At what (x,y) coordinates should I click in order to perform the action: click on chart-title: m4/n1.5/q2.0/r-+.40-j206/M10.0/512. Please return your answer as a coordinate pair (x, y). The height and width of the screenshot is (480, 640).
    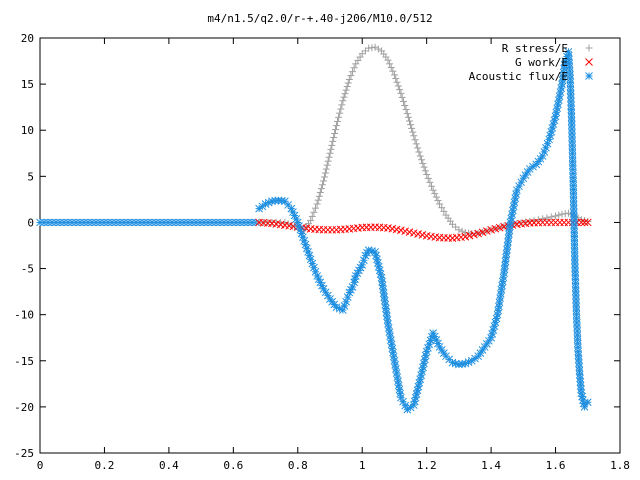
    Looking at the image, I should click on (319, 18).